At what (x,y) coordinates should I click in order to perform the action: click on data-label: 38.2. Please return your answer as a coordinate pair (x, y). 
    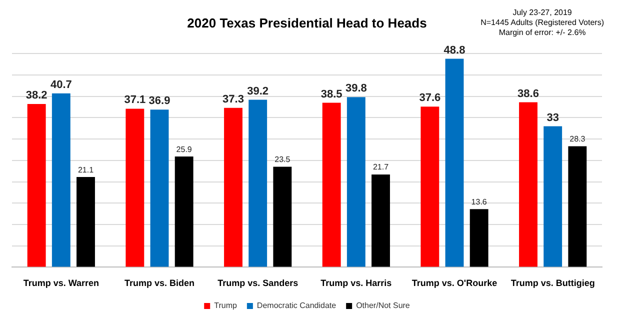
    Looking at the image, I should click on (37, 96).